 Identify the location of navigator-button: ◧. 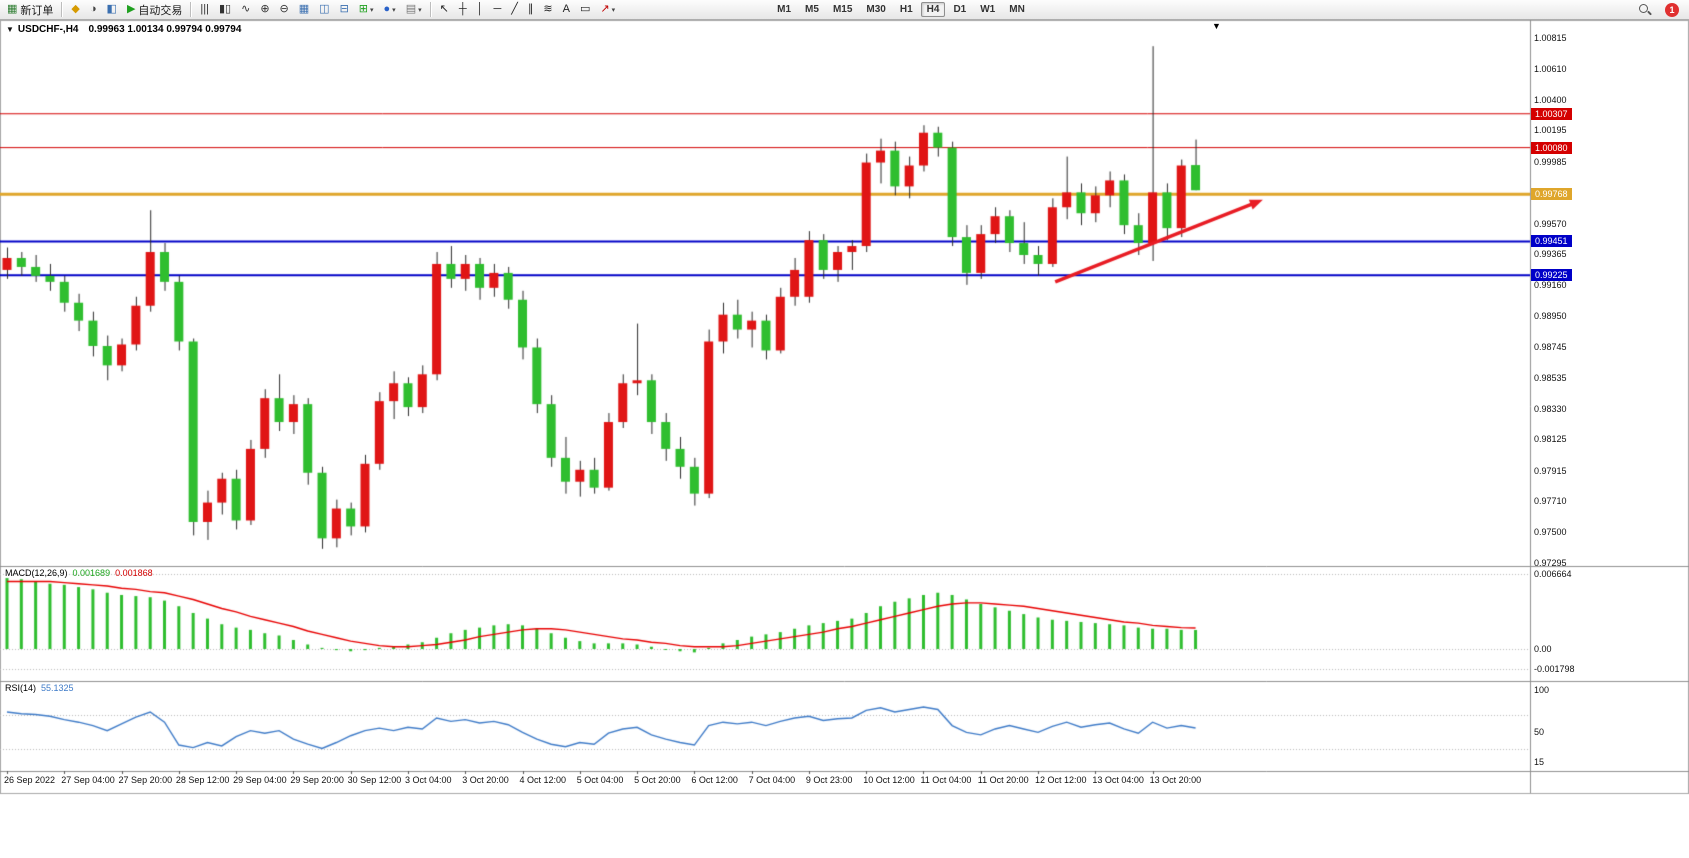
(112, 10).